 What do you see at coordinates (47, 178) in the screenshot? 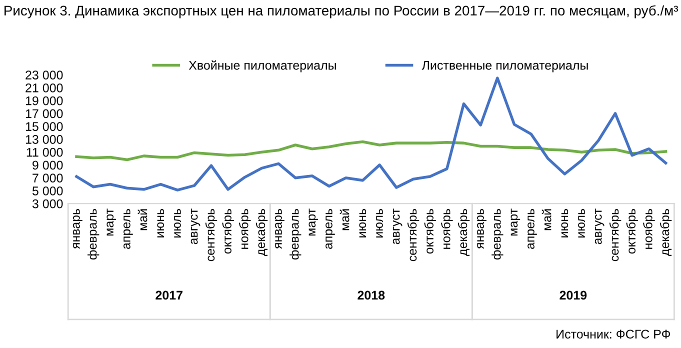
I see `y-tick-label: 7 000` at bounding box center [47, 178].